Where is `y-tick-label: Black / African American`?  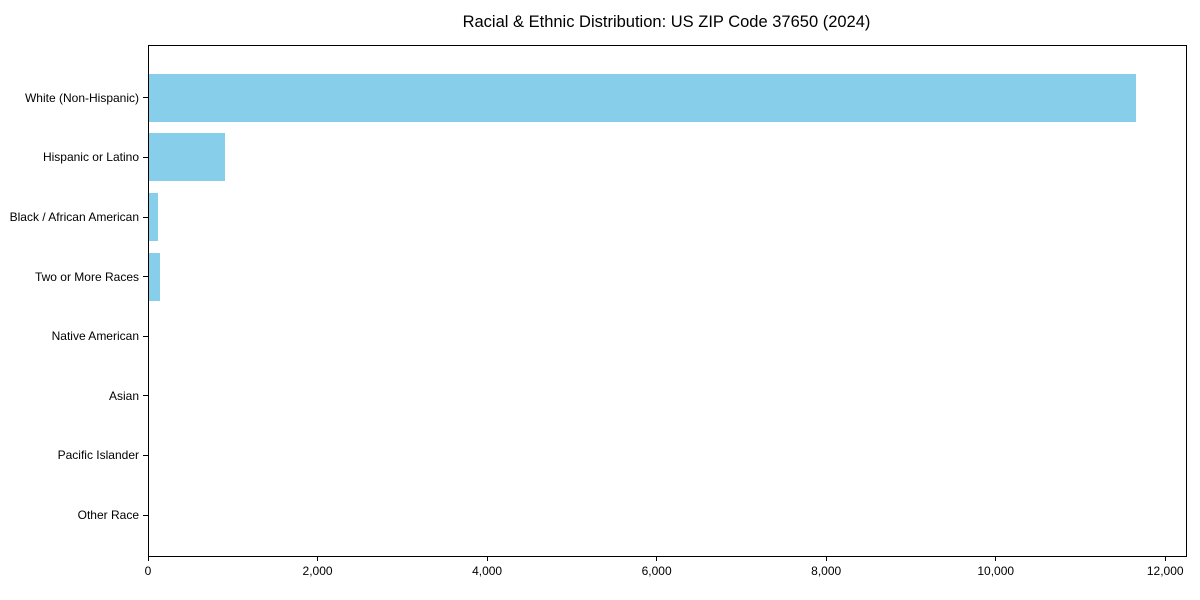 y-tick-label: Black / African American is located at coordinates (74, 217).